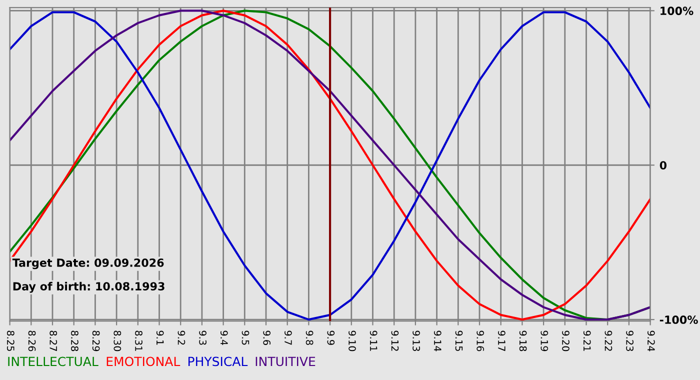 This screenshot has width=700, height=380. What do you see at coordinates (160, 337) in the screenshot?
I see `x-tick-label: 9.1` at bounding box center [160, 337].